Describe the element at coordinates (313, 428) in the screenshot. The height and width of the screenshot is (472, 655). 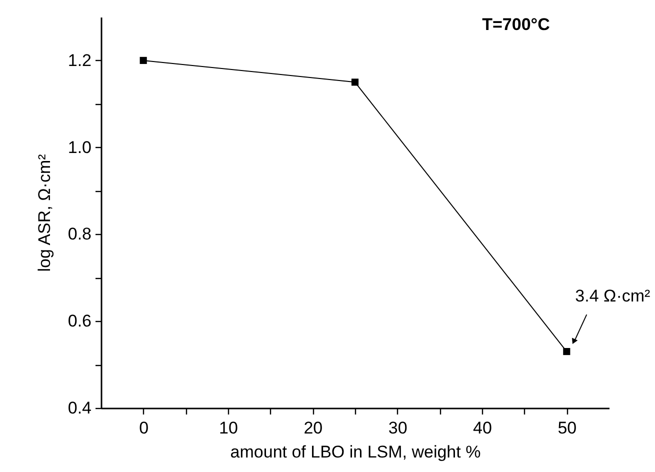
I see `x-tick-label: 20` at that location.